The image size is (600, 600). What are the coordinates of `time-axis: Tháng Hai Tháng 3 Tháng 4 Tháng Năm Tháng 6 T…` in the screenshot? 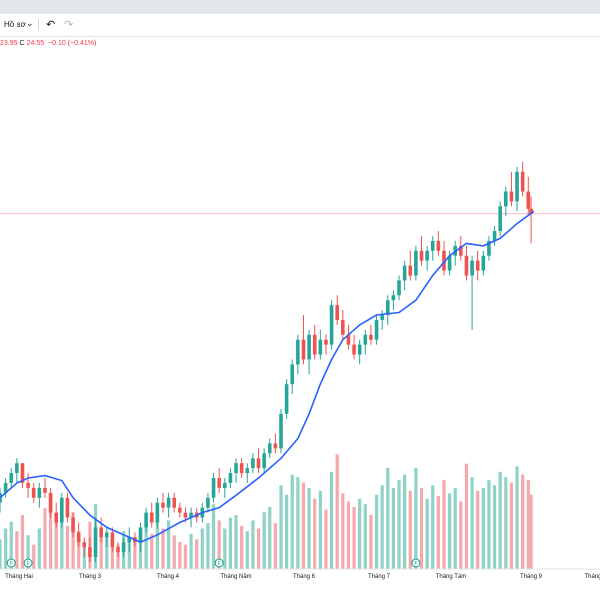 It's located at (302, 577).